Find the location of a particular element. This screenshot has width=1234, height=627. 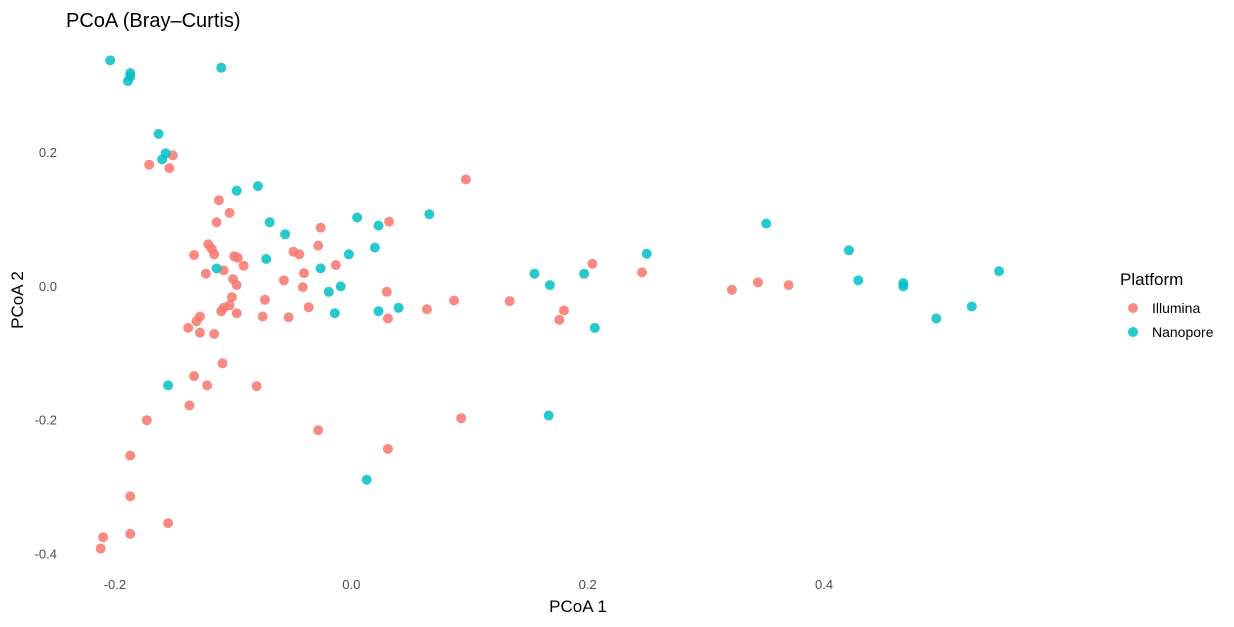

x-tick-label: 0.4 is located at coordinates (824, 584).